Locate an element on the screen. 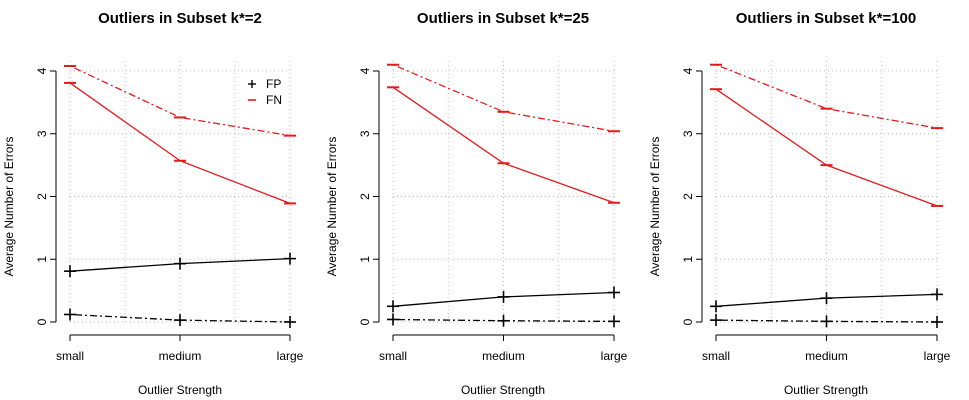  chart-title: Outliers in Subset k*=25 is located at coordinates (503, 18).